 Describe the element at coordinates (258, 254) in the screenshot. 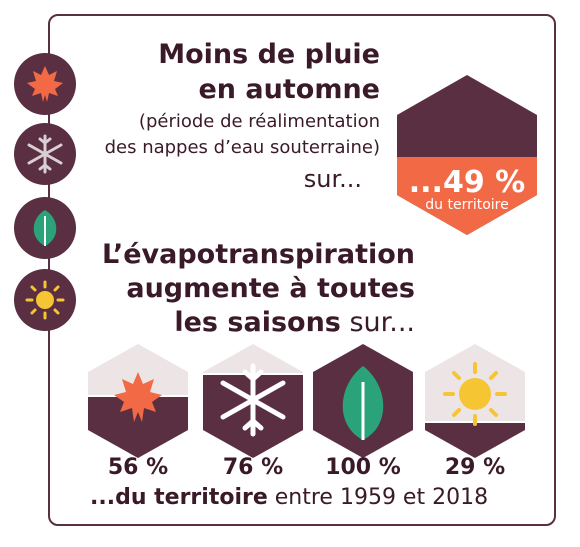

I see `evap-heading-line1: L’évapotranspiration` at that location.